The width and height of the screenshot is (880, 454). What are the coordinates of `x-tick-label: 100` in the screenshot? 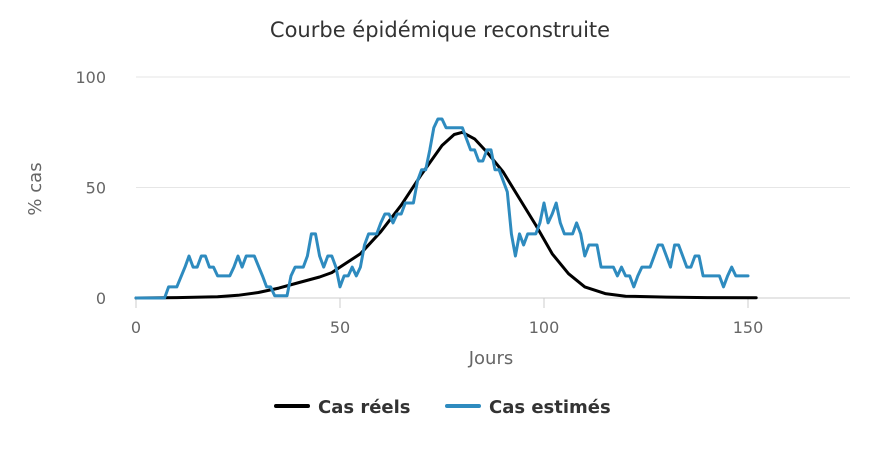 It's located at (544, 327).